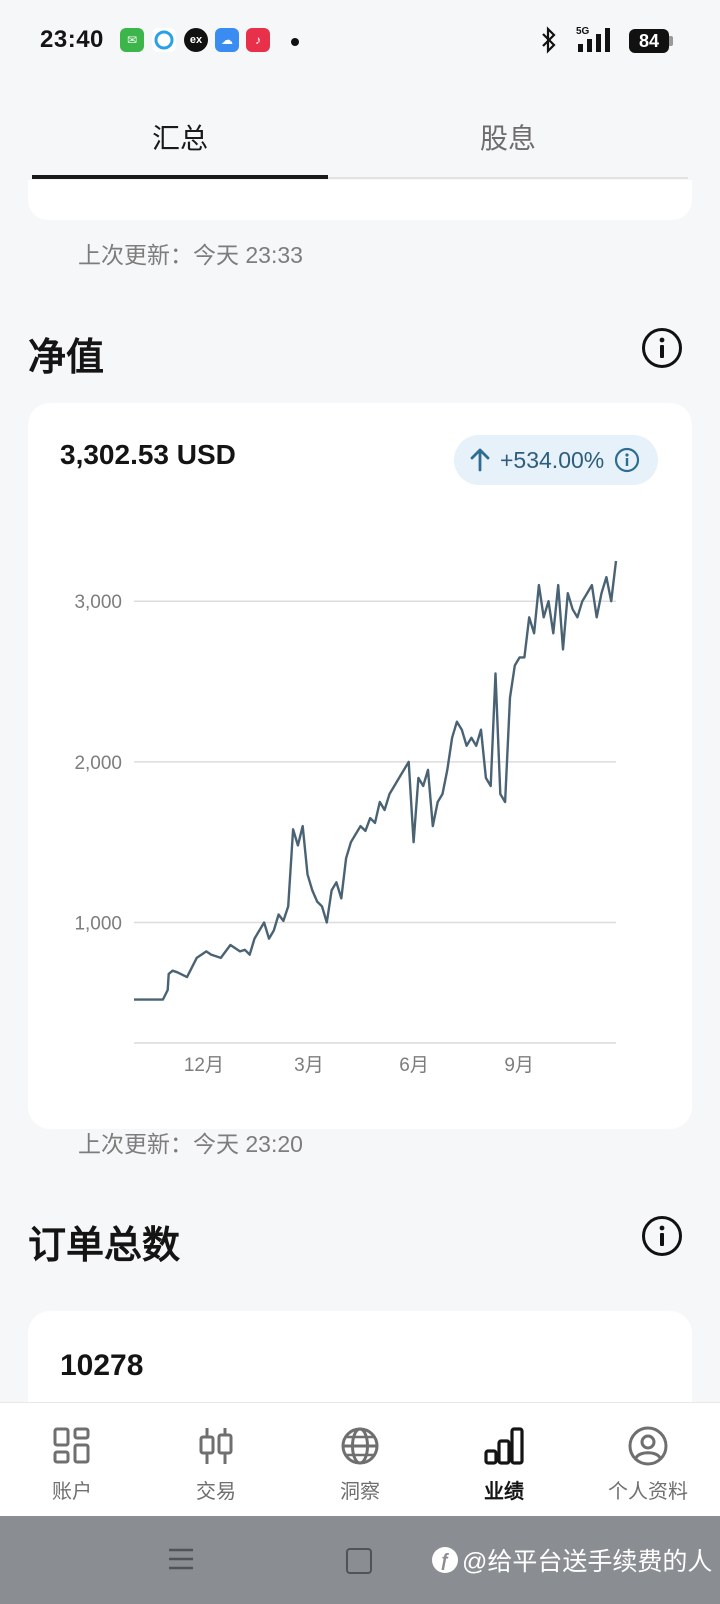 This screenshot has height=1604, width=720. Describe the element at coordinates (507, 138) in the screenshot. I see `tab-dividend: 股息` at that location.